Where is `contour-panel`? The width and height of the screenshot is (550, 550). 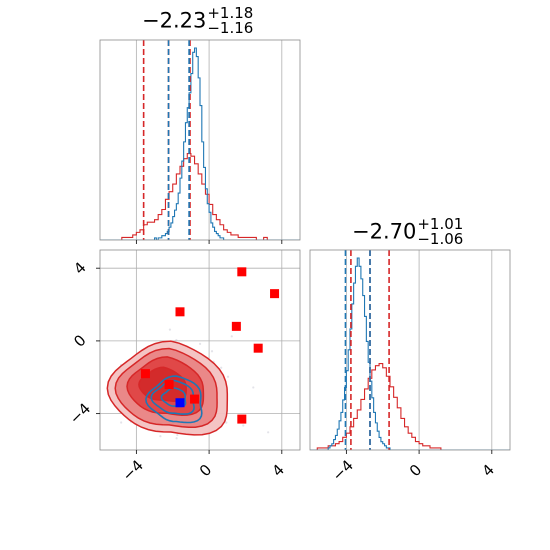 contour-panel is located at coordinates (198, 351).